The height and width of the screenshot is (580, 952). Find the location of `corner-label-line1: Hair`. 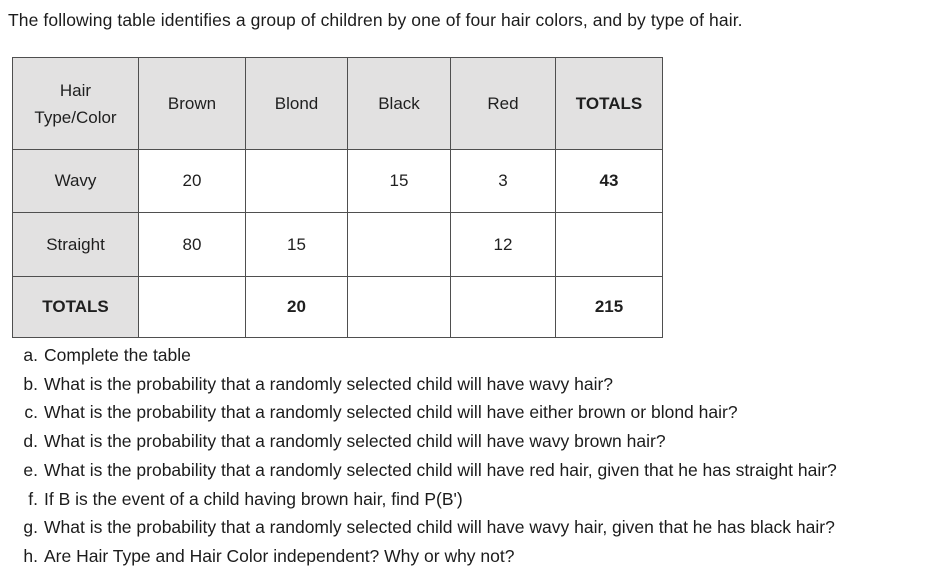

corner-label-line1: Hair is located at coordinates (75, 90).